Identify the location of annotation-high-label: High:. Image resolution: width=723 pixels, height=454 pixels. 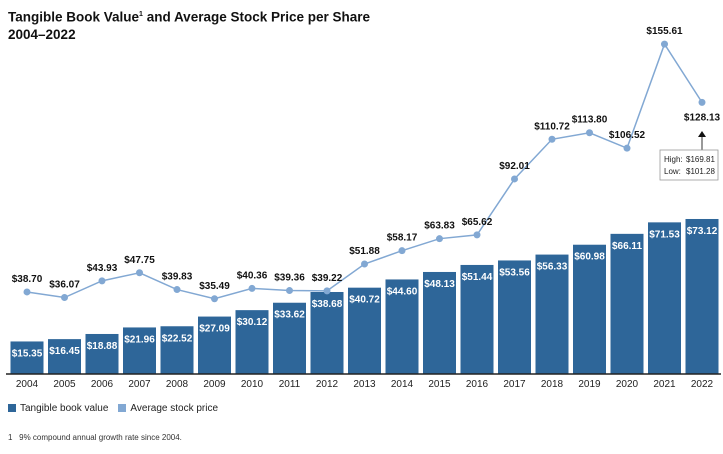
(673, 159).